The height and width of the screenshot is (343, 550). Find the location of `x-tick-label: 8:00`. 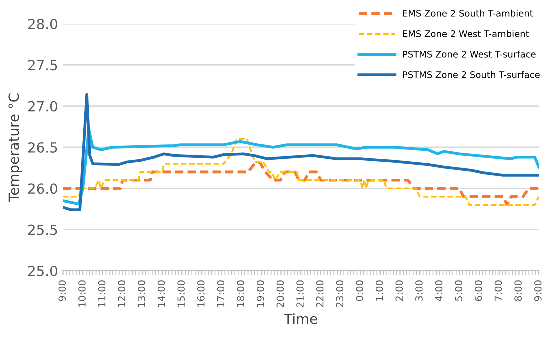

x-tick-label: 8:00 is located at coordinates (518, 291).